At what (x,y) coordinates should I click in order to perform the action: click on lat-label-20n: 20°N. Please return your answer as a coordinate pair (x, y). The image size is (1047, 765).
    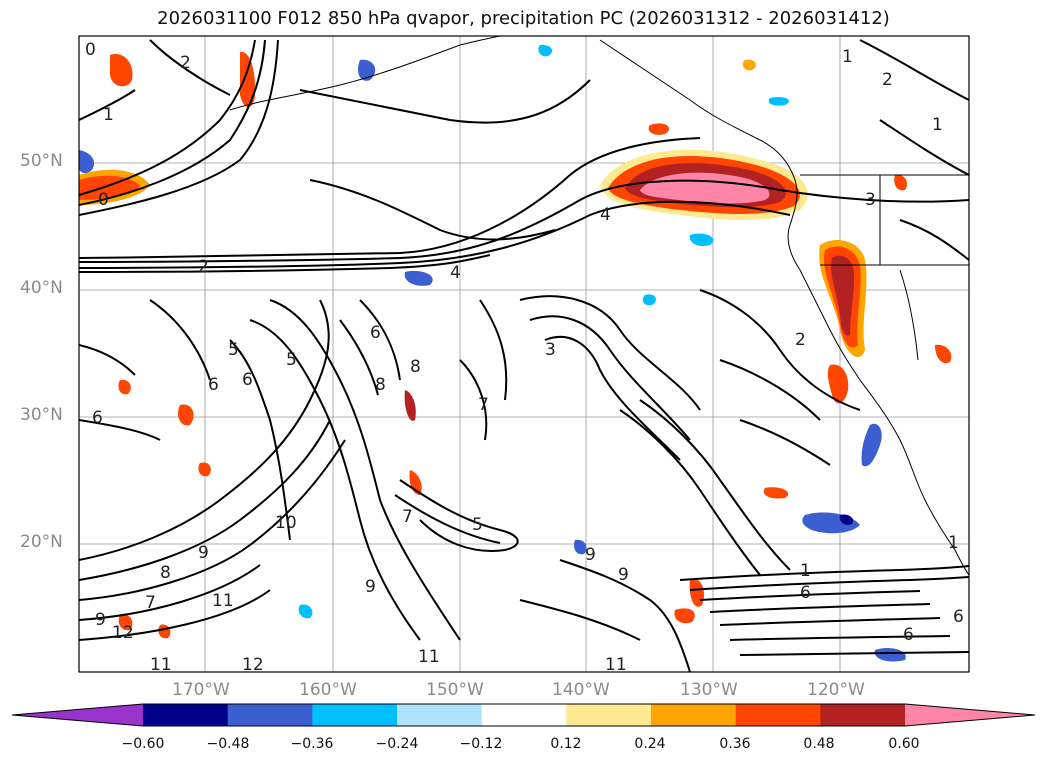
    Looking at the image, I should click on (41, 542).